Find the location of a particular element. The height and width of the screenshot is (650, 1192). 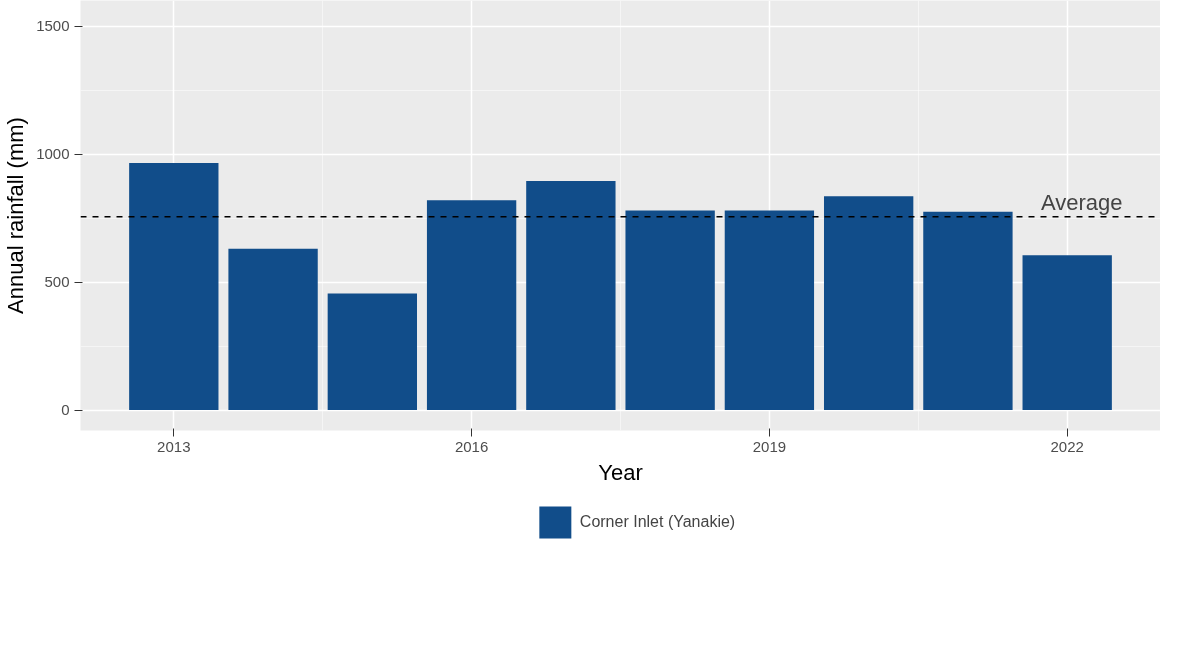

y-tick-label: 500 is located at coordinates (57, 282).